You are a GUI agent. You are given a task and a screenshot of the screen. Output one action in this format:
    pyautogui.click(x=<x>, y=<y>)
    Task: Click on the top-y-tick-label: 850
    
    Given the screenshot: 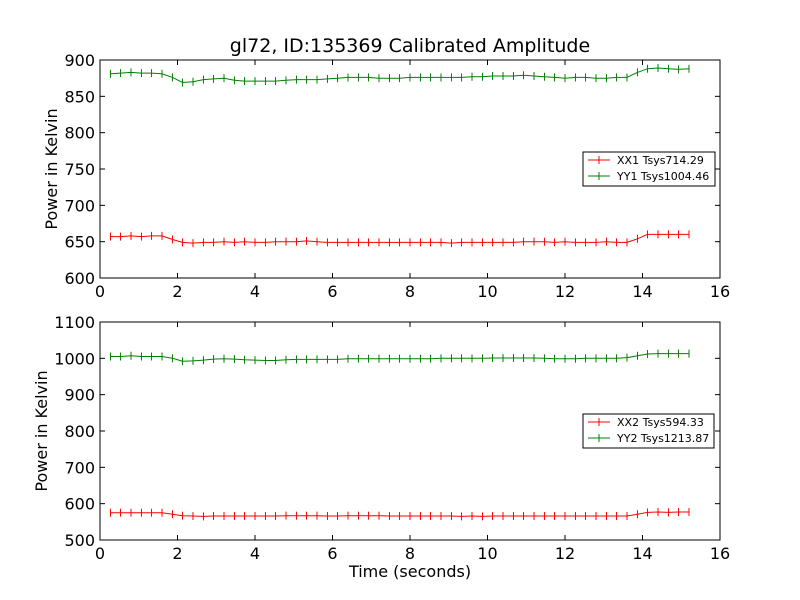 What is the action you would take?
    pyautogui.click(x=79, y=96)
    